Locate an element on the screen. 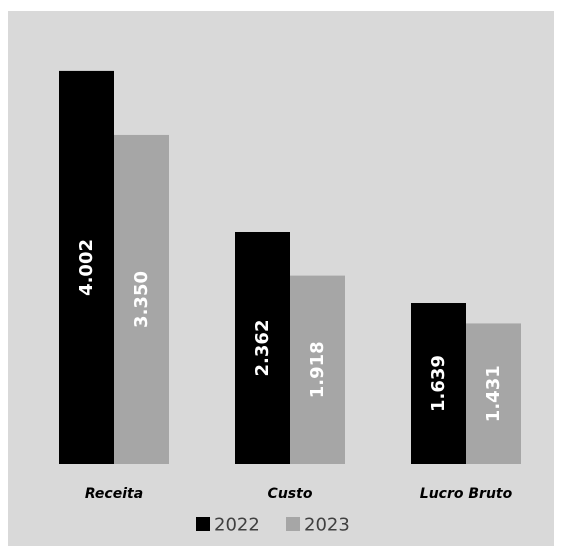  category-label: Lucro Bruto is located at coordinates (466, 494).